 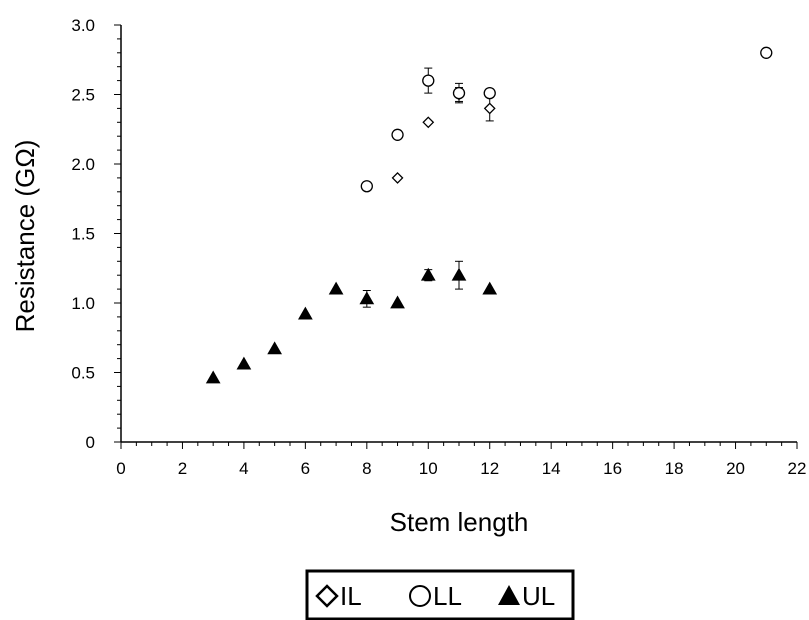 What do you see at coordinates (182, 468) in the screenshot?
I see `x-tick-label: 2` at bounding box center [182, 468].